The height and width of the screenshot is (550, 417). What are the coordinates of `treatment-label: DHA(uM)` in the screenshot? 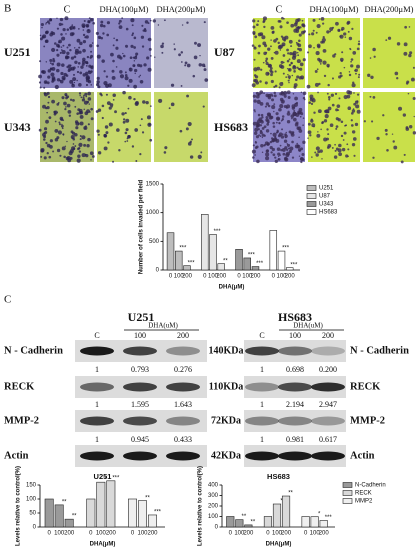 It's located at (163, 326).